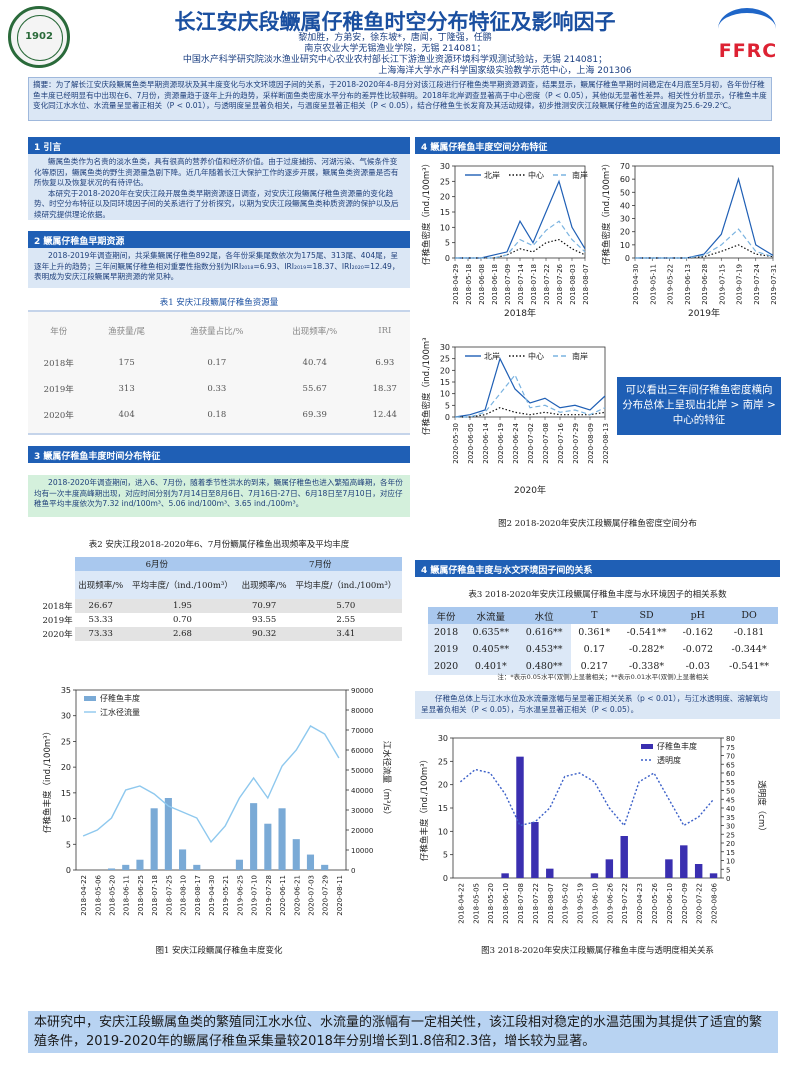 The height and width of the screenshot is (1066, 800). What do you see at coordinates (491, 617) in the screenshot?
I see `table-3-header: 水流量` at bounding box center [491, 617].